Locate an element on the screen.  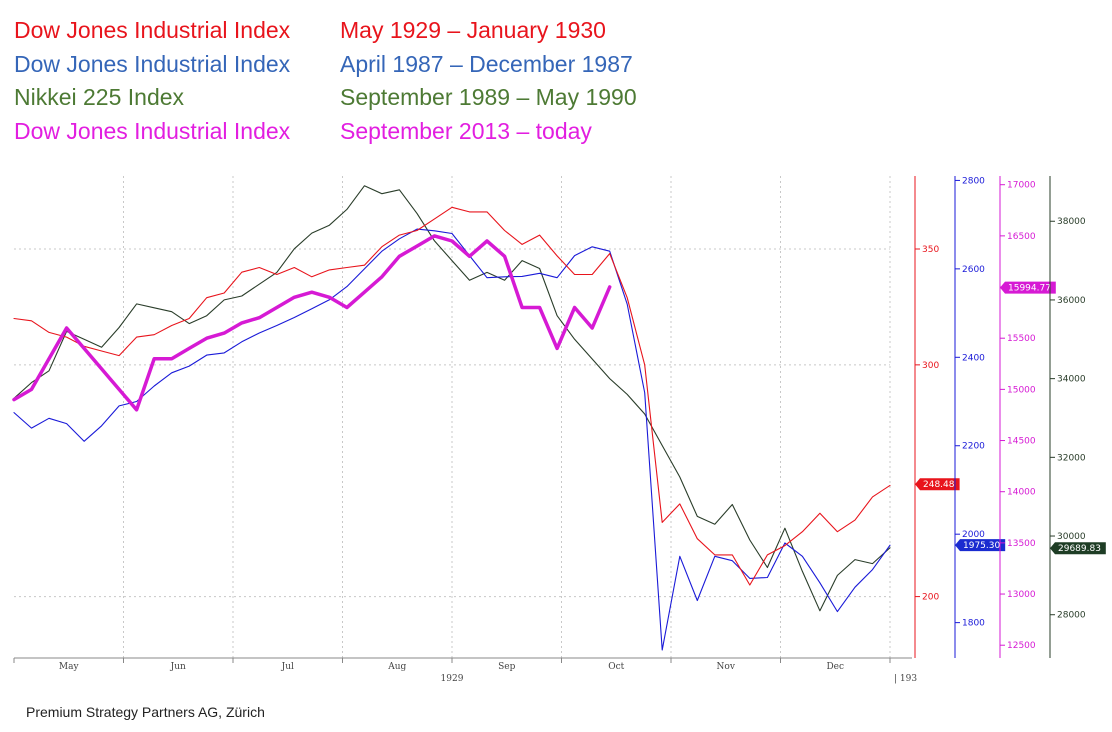
y-tick-label: 350 is located at coordinates (930, 250).